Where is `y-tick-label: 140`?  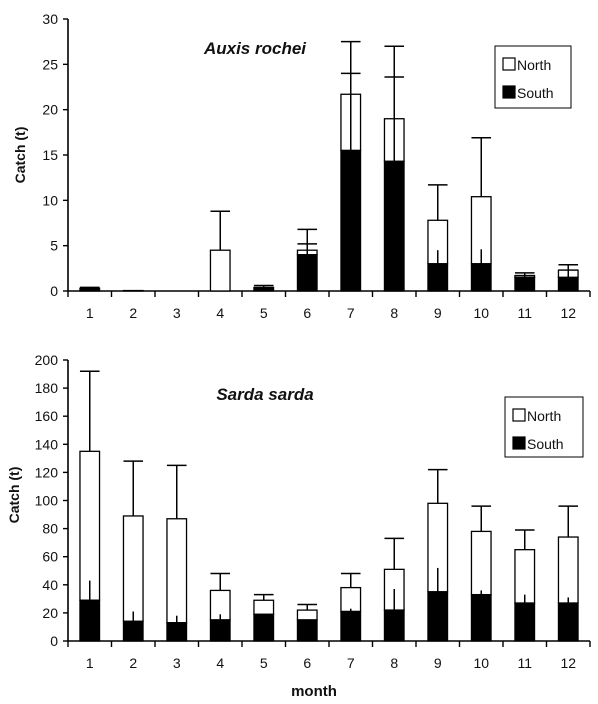
y-tick-label: 140 is located at coordinates (47, 444).